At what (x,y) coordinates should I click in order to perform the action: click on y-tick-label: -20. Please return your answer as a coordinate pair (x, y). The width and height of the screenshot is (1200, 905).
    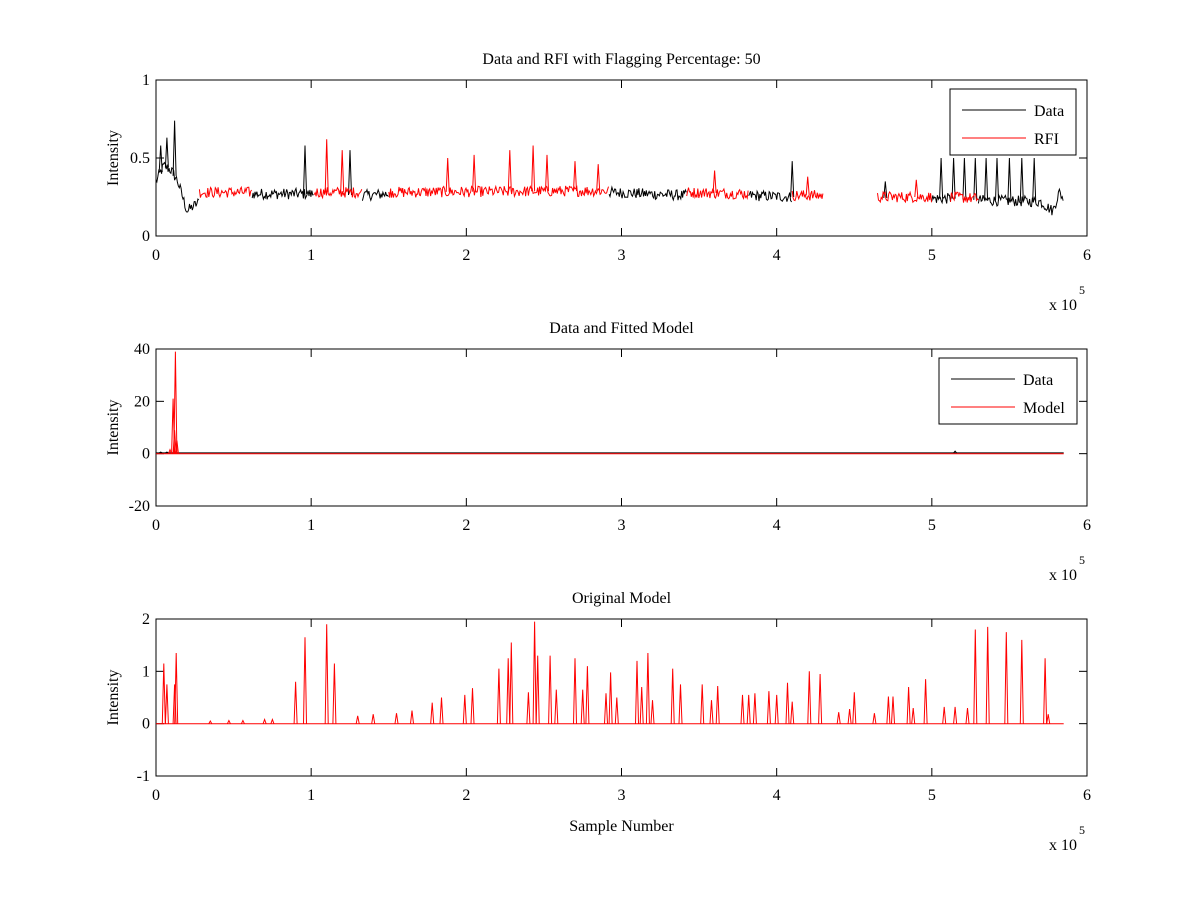
    Looking at the image, I should click on (139, 506).